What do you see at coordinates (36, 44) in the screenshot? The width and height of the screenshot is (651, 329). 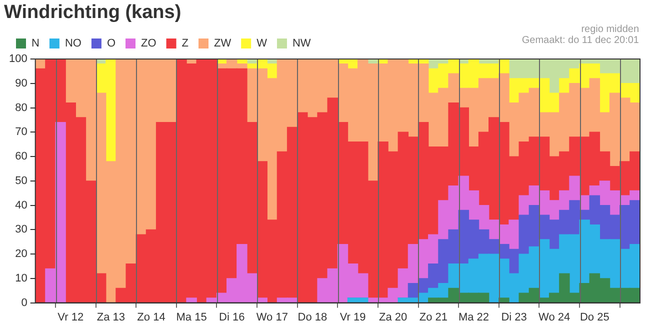 I see `legend-label: N` at bounding box center [36, 44].